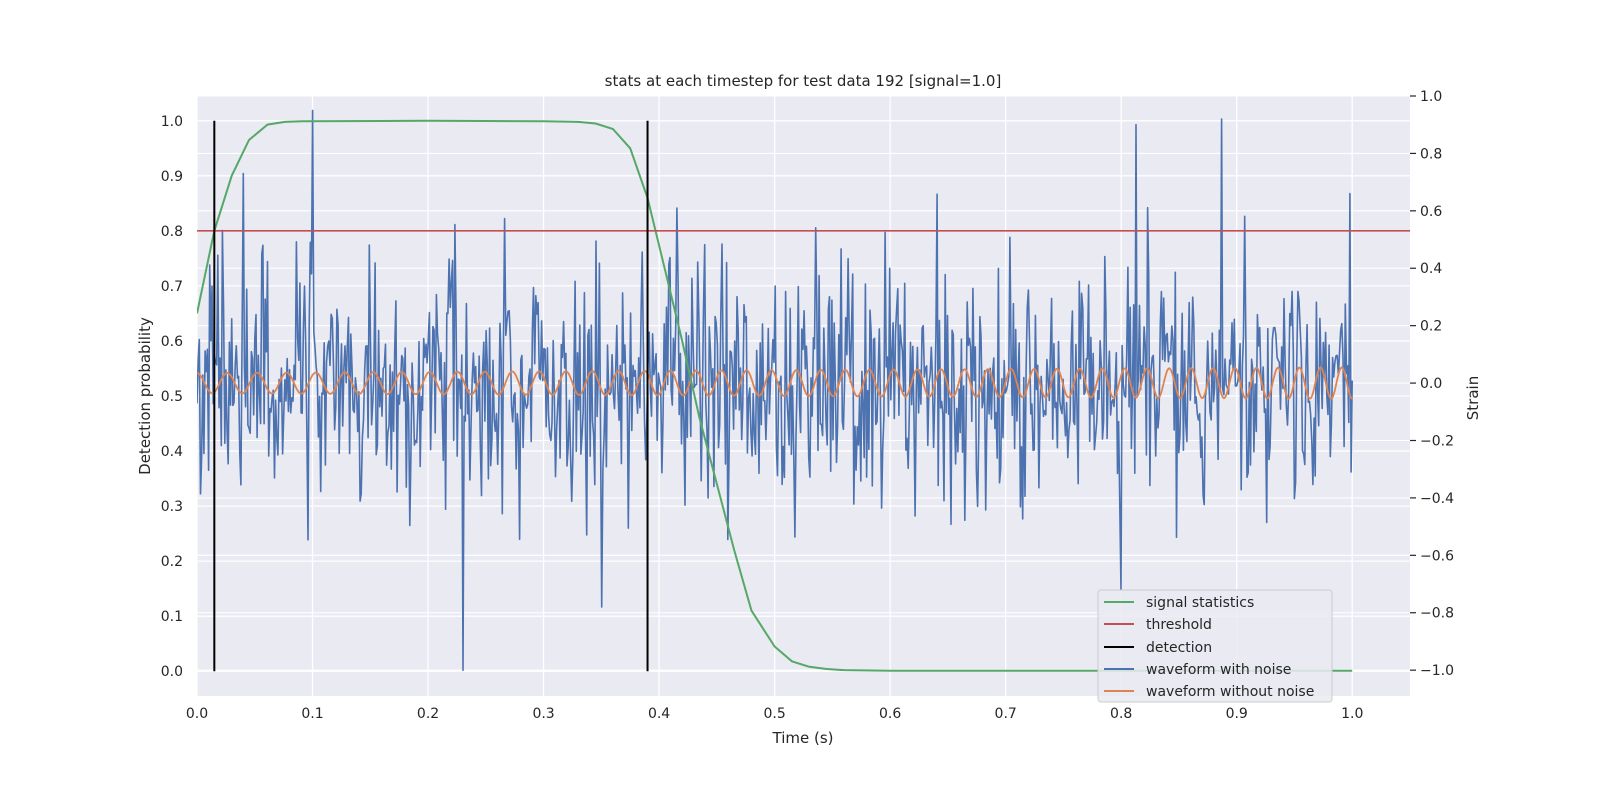  Describe the element at coordinates (428, 714) in the screenshot. I see `x-tick-label: 0.2` at that location.